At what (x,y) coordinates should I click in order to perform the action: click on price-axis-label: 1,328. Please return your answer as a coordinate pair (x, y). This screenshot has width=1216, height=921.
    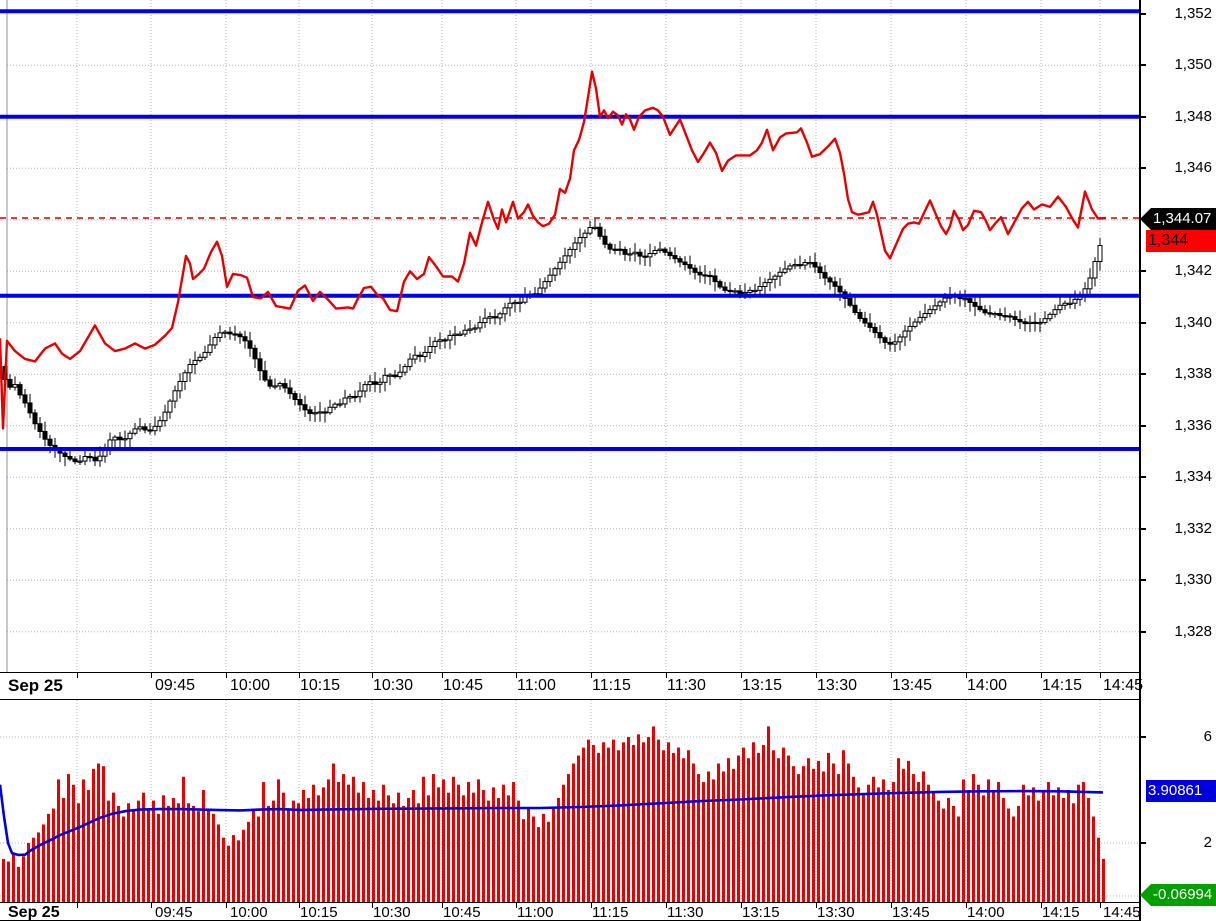
    Looking at the image, I should click on (1193, 631).